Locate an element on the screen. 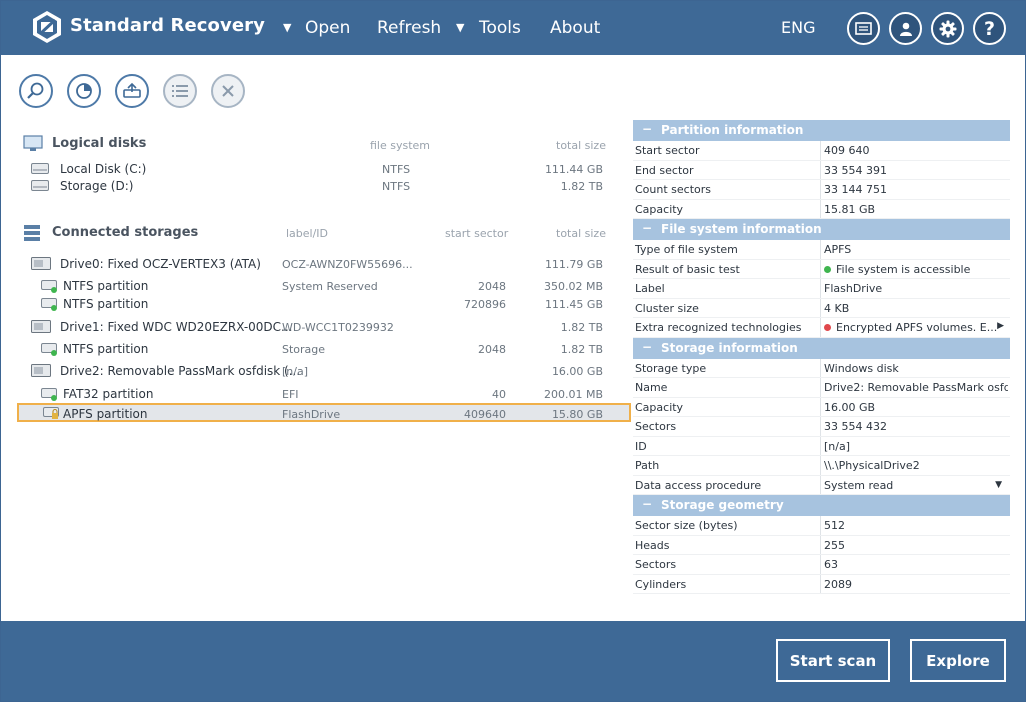 This screenshot has width=1026, height=702. expand-arrow-icon: ▶ is located at coordinates (1000, 326).